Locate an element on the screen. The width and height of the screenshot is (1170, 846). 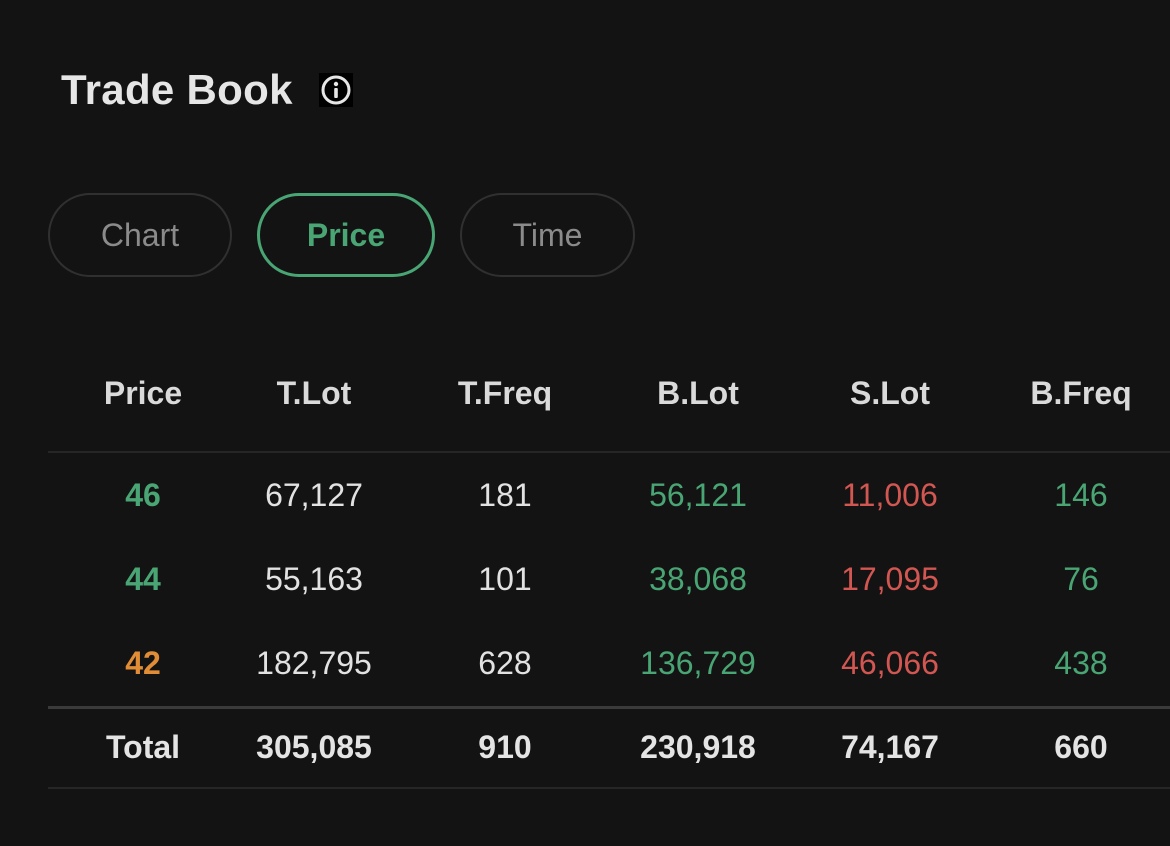
s-lot-cell: 46,066 is located at coordinates (890, 663).